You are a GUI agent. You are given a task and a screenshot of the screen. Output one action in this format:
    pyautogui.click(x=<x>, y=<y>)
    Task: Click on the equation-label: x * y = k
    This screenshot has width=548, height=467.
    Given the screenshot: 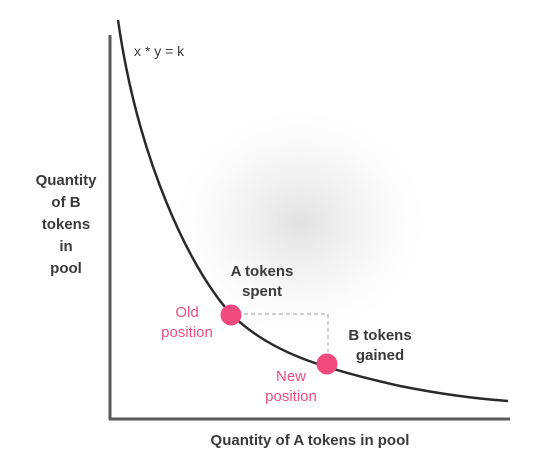 What is the action you would take?
    pyautogui.click(x=159, y=51)
    